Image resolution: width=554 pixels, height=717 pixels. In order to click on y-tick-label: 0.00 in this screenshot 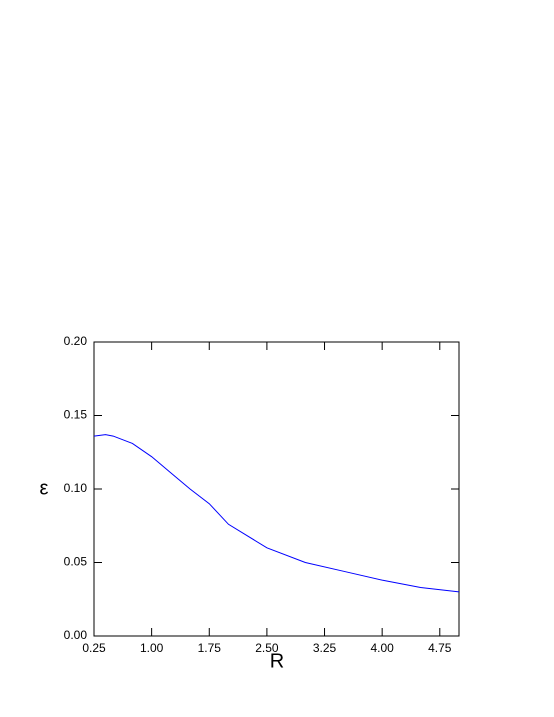, I will do `click(76, 635)`.